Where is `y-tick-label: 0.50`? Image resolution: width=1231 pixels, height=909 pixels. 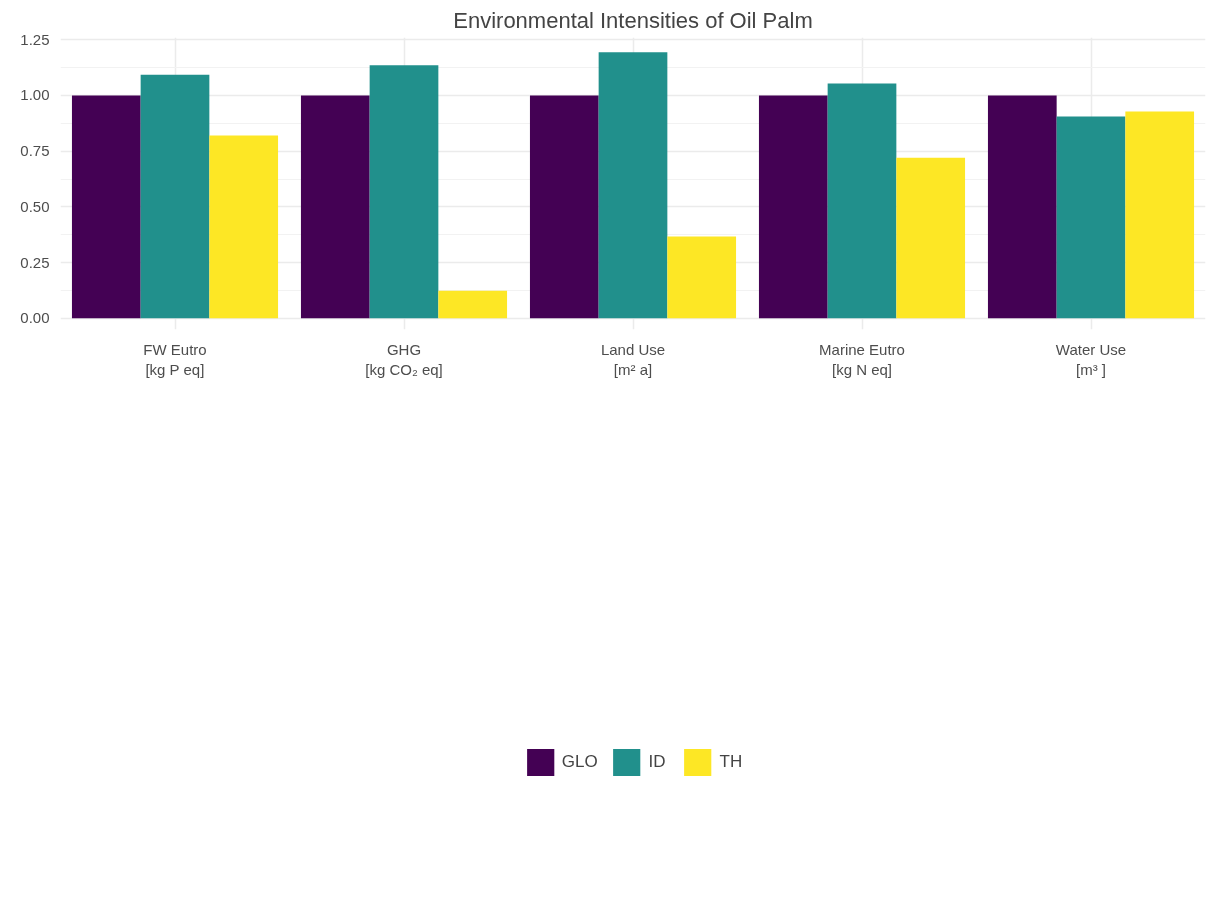
y-tick-label: 0.50 is located at coordinates (35, 206).